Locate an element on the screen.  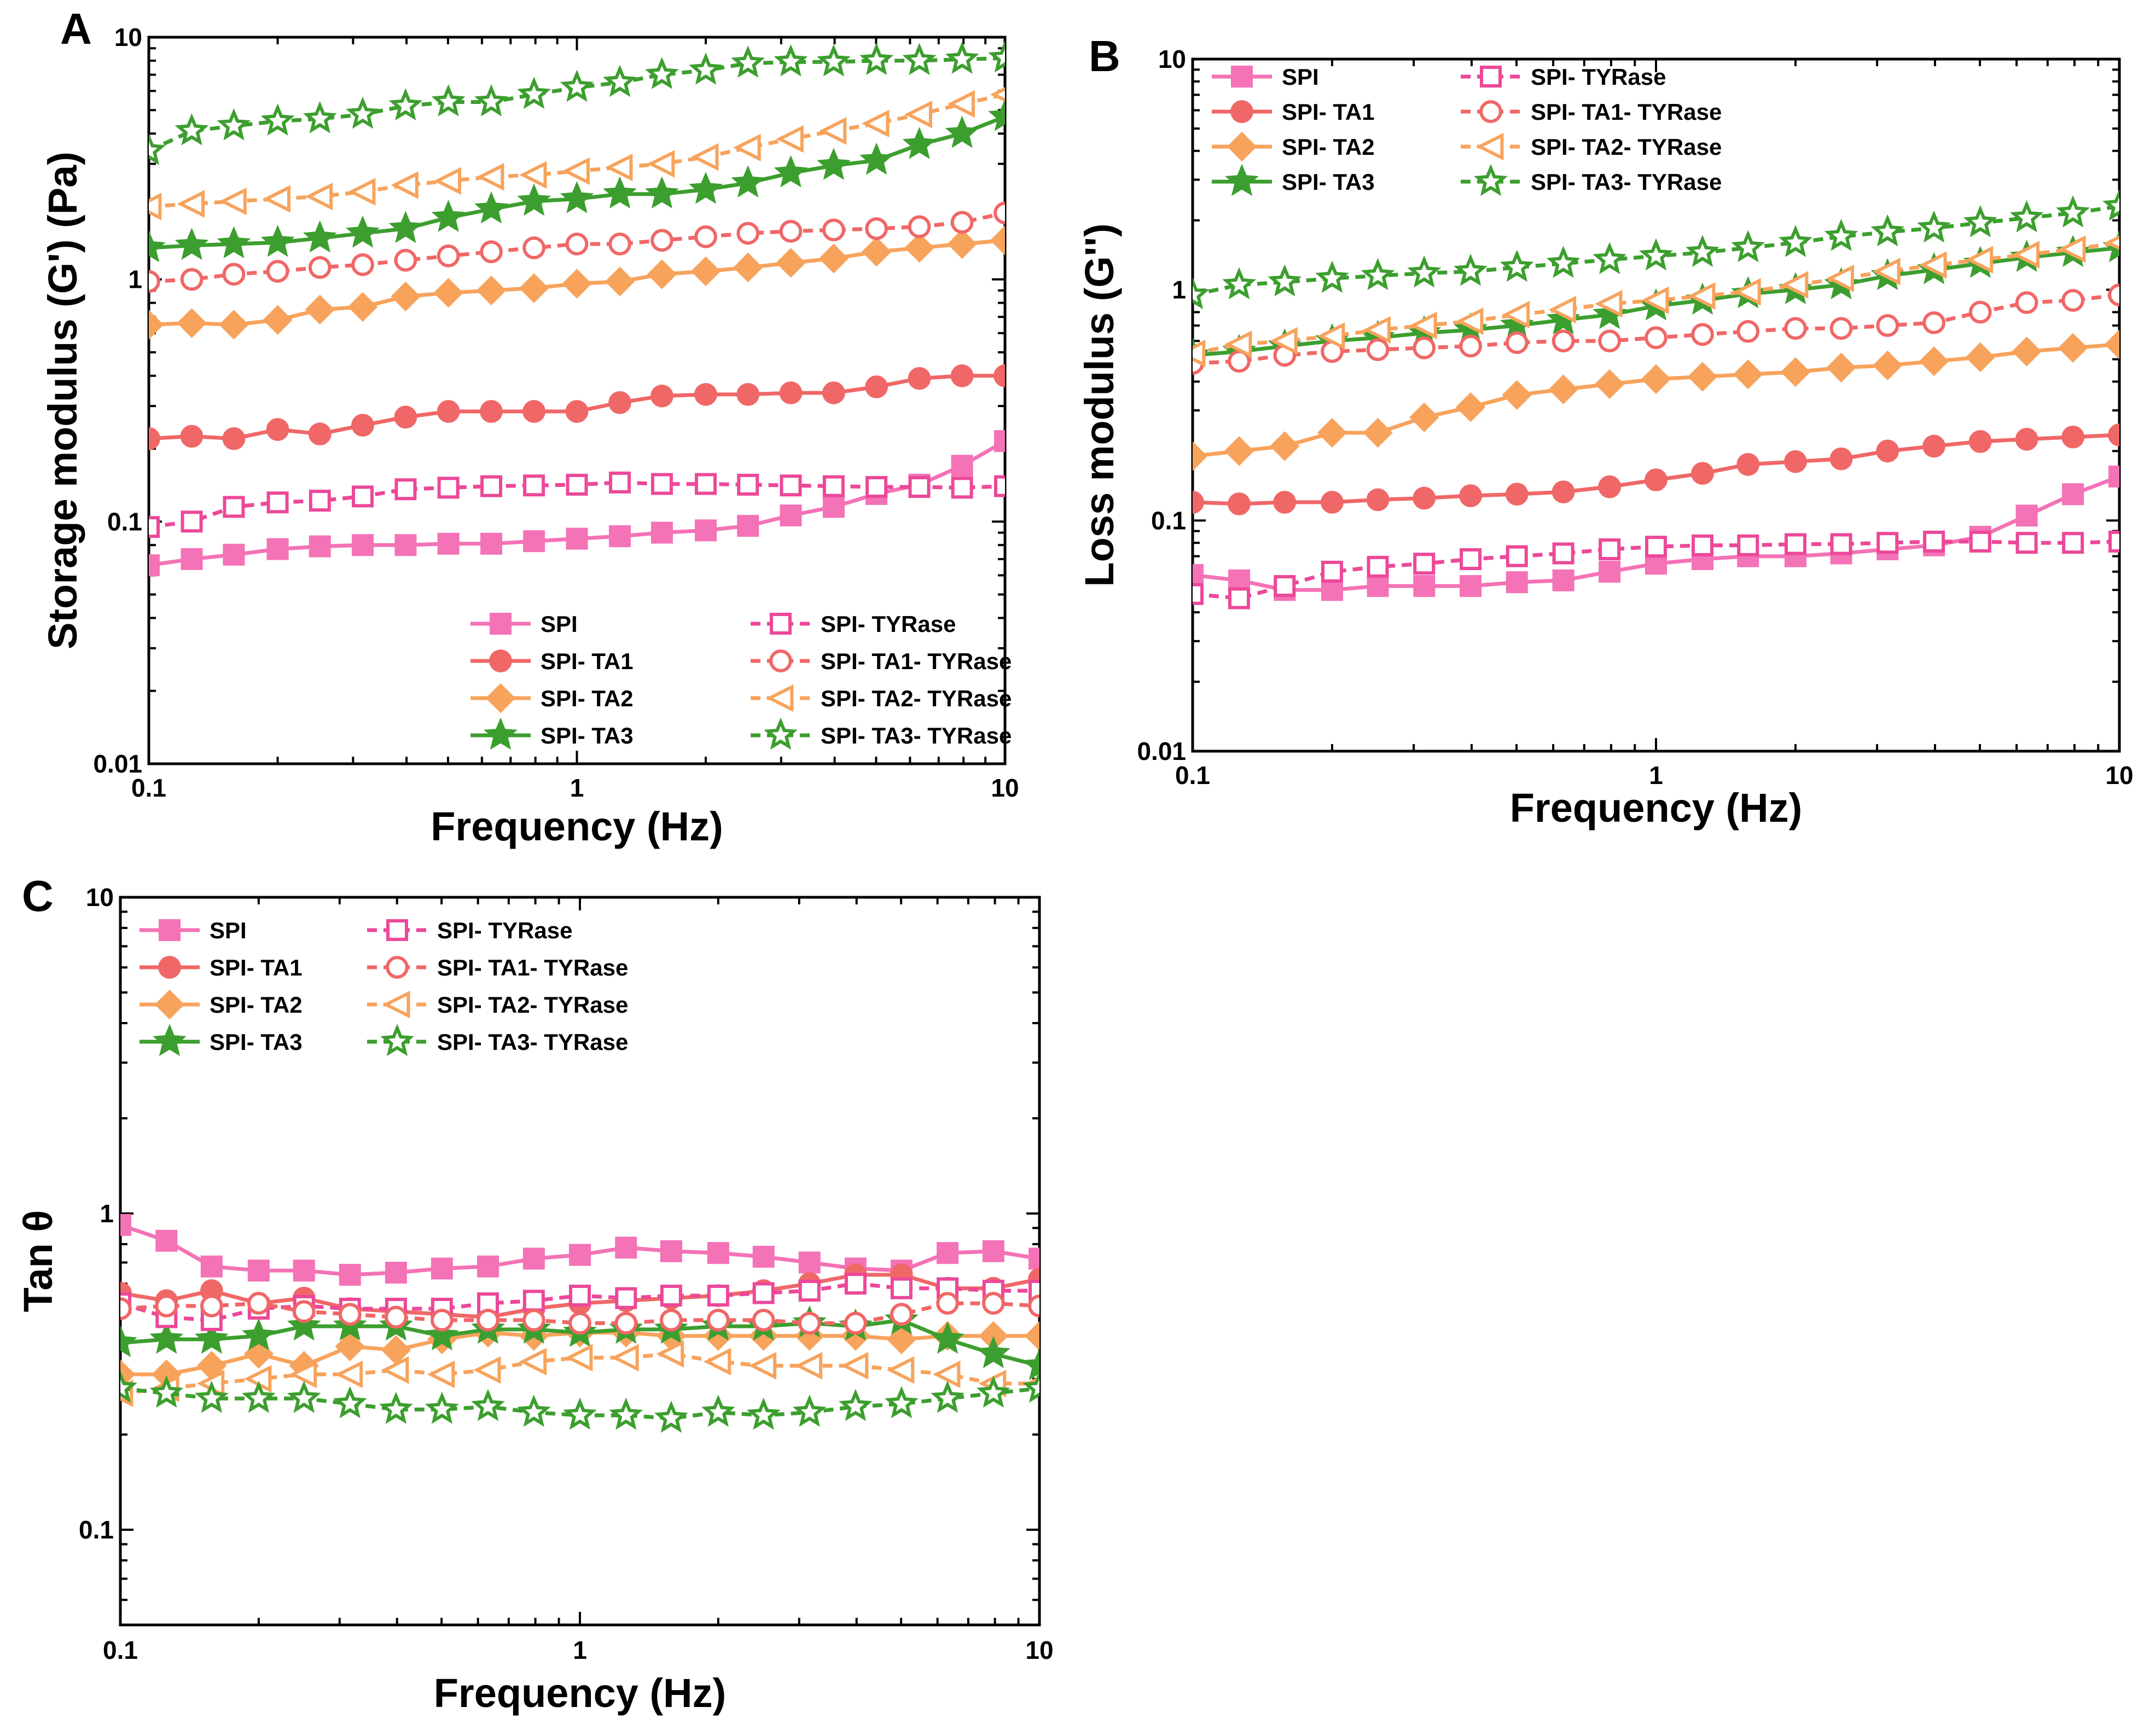
panel-b-letter: B is located at coordinates (1104, 56).